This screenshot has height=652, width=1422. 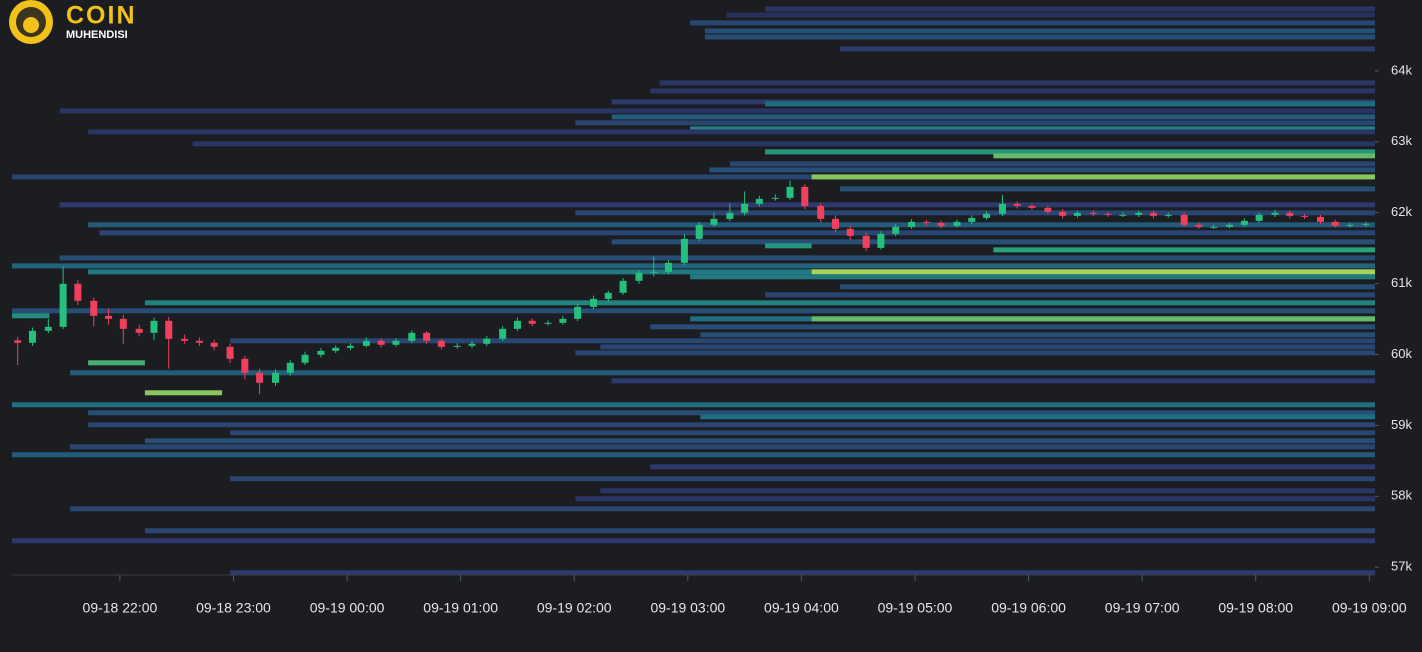 What do you see at coordinates (915, 608) in the screenshot?
I see `x-tick-label: 09-19 05:00` at bounding box center [915, 608].